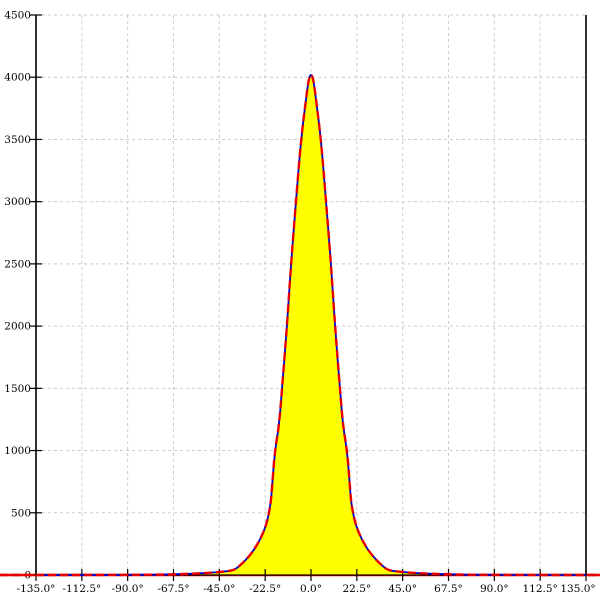 The width and height of the screenshot is (600, 600). Describe the element at coordinates (17, 327) in the screenshot. I see `y-tick-label: 2000` at that location.